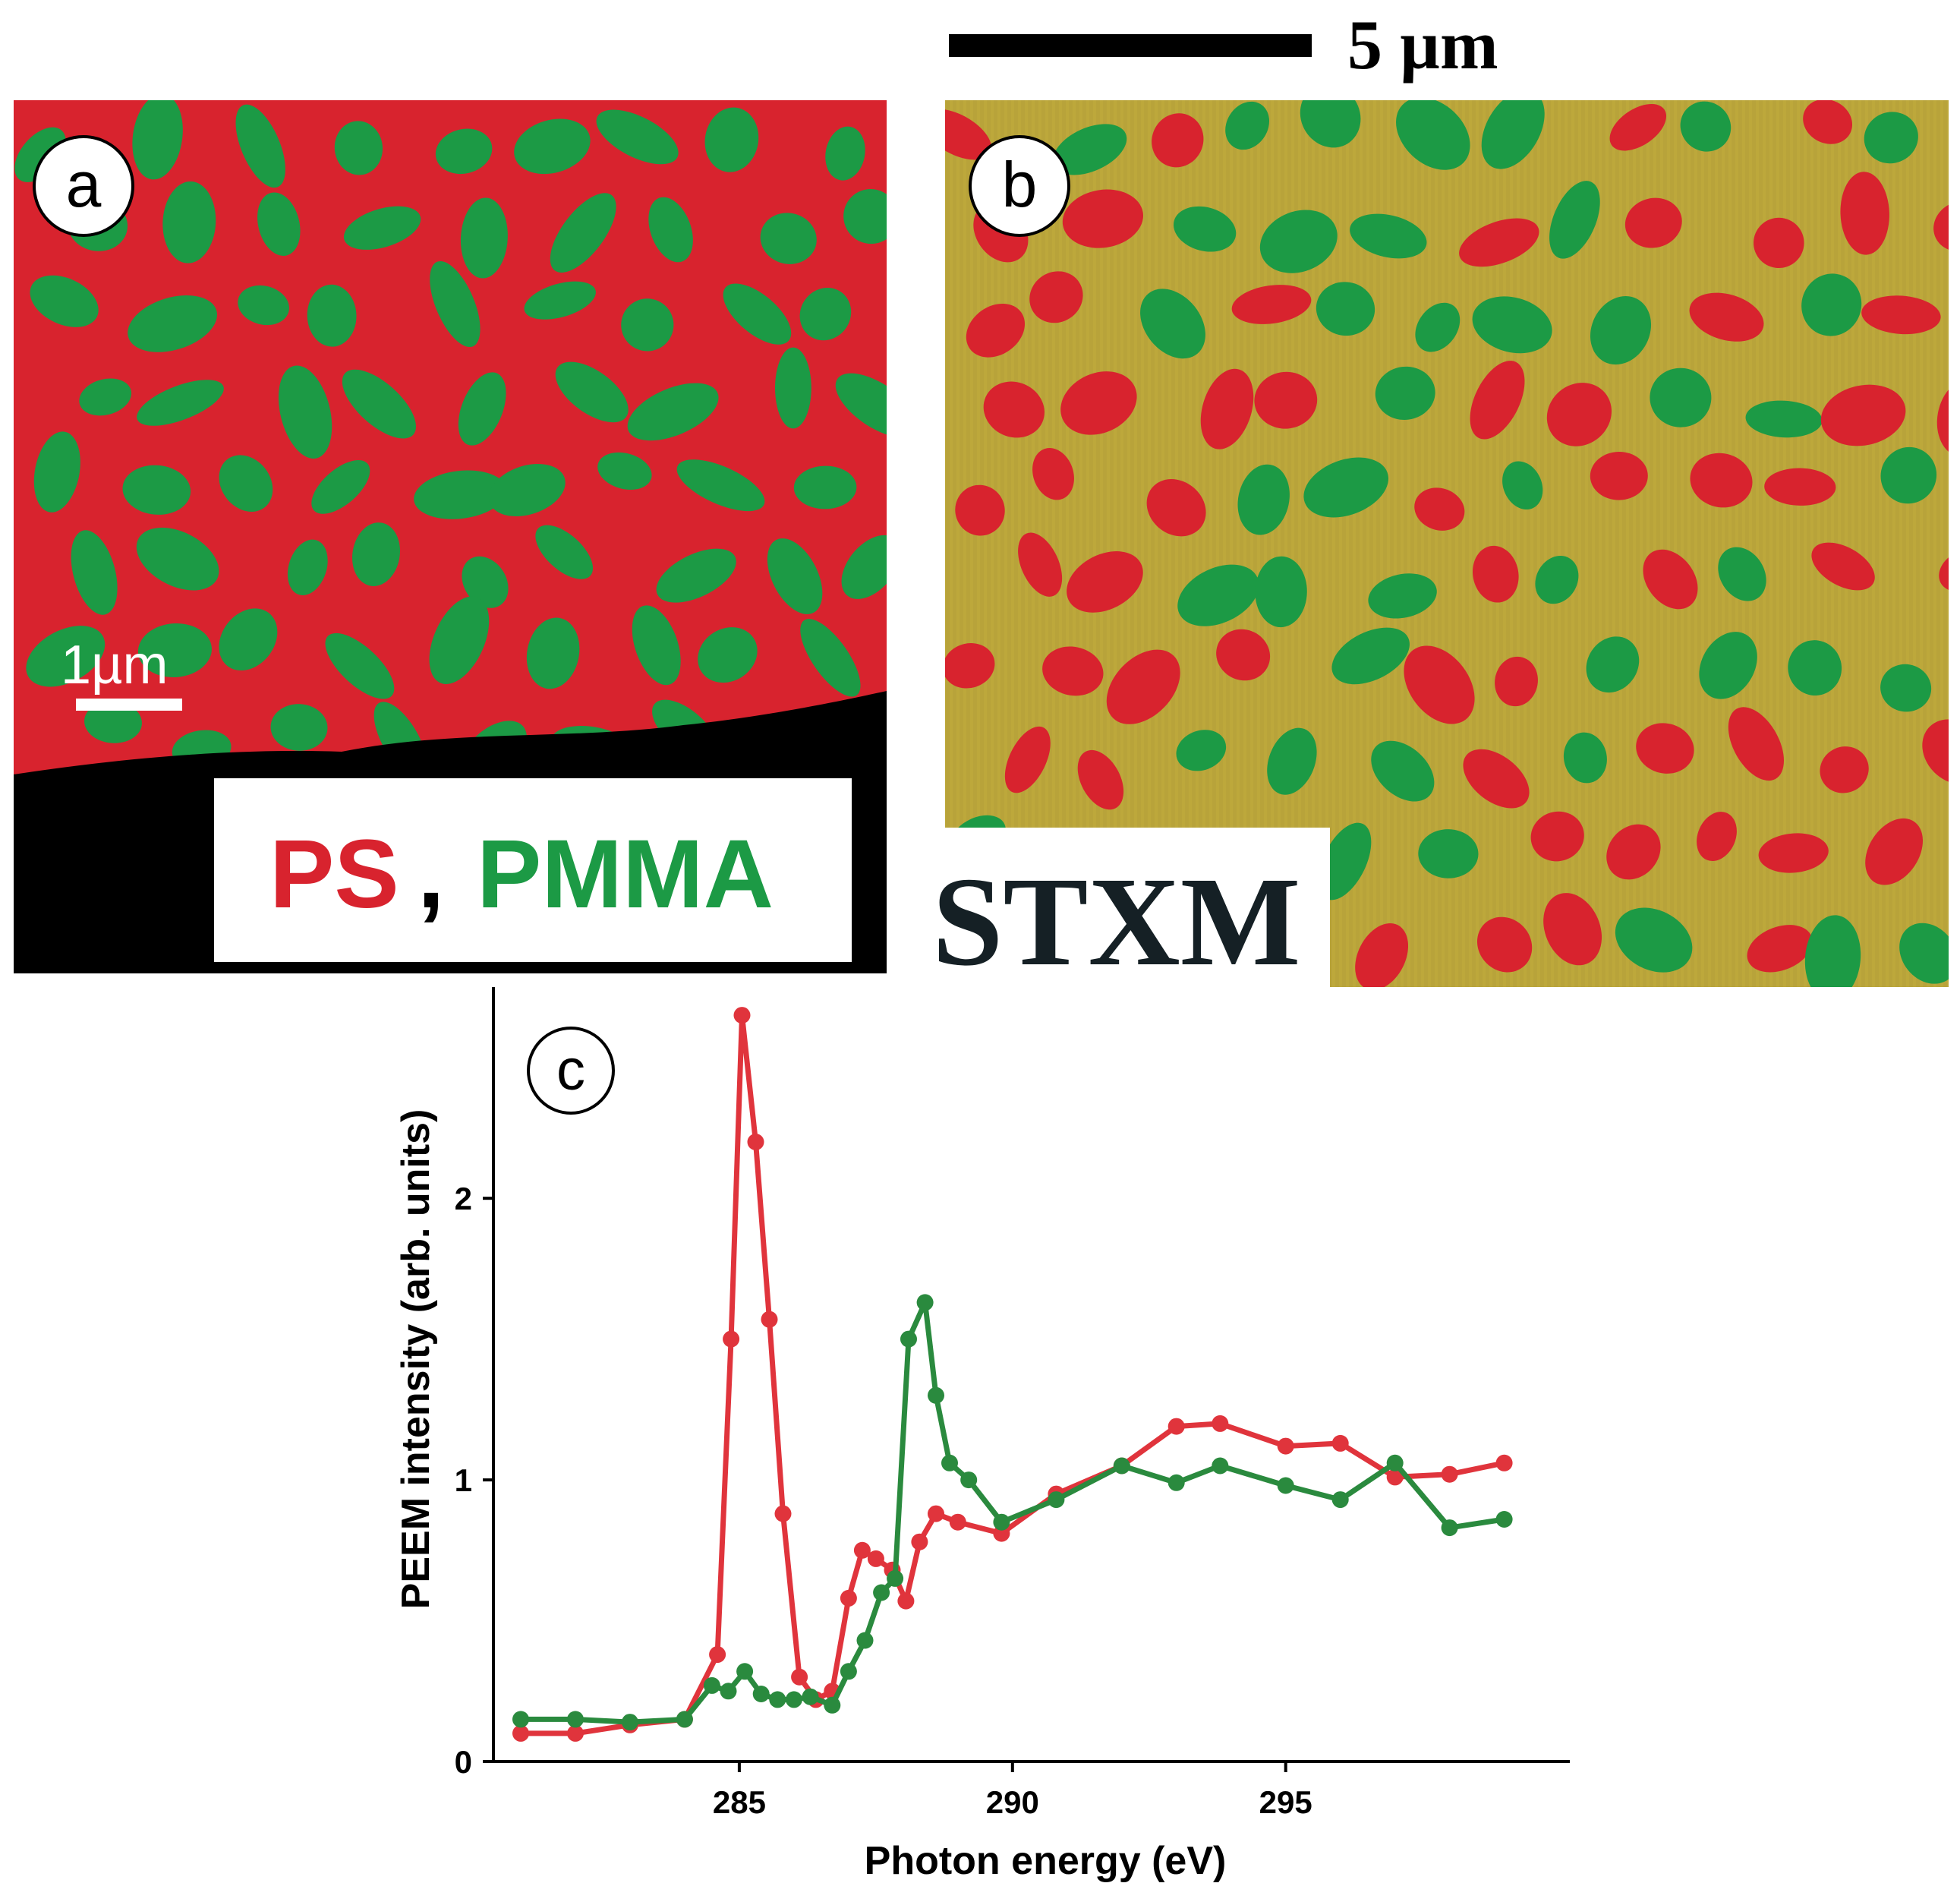 Image resolution: width=1960 pixels, height=1902 pixels. What do you see at coordinates (463, 1480) in the screenshot?
I see `y-tick-label: 1` at bounding box center [463, 1480].